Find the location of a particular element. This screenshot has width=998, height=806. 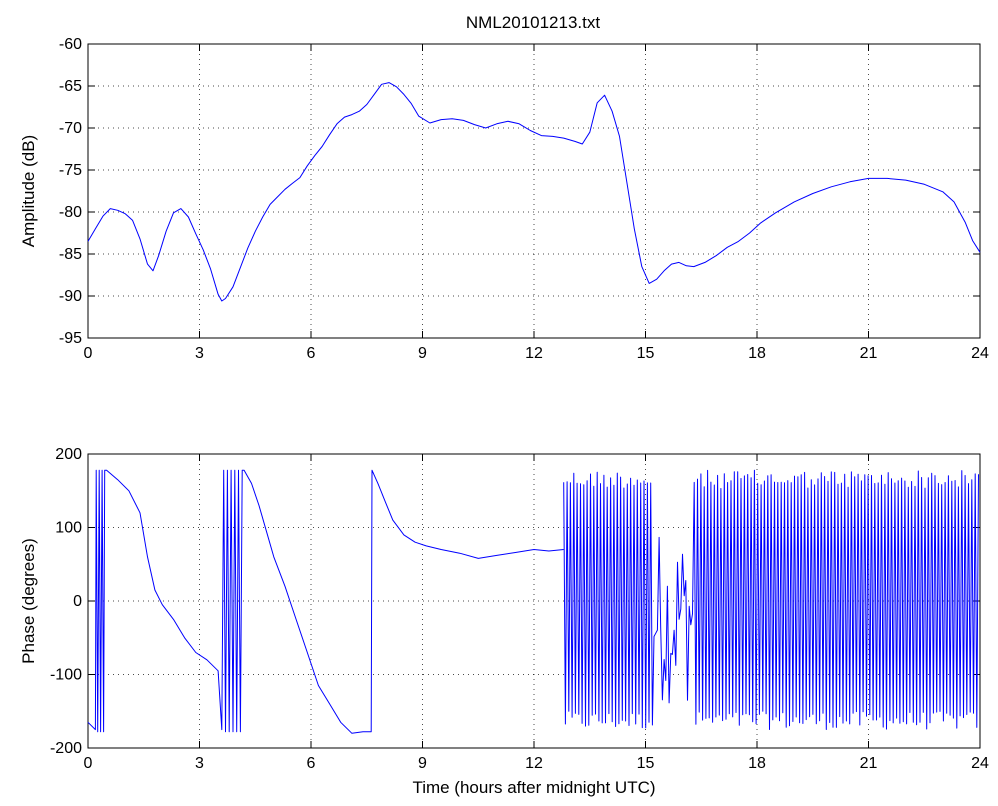

y-tick-label: -85 is located at coordinates (70, 254).